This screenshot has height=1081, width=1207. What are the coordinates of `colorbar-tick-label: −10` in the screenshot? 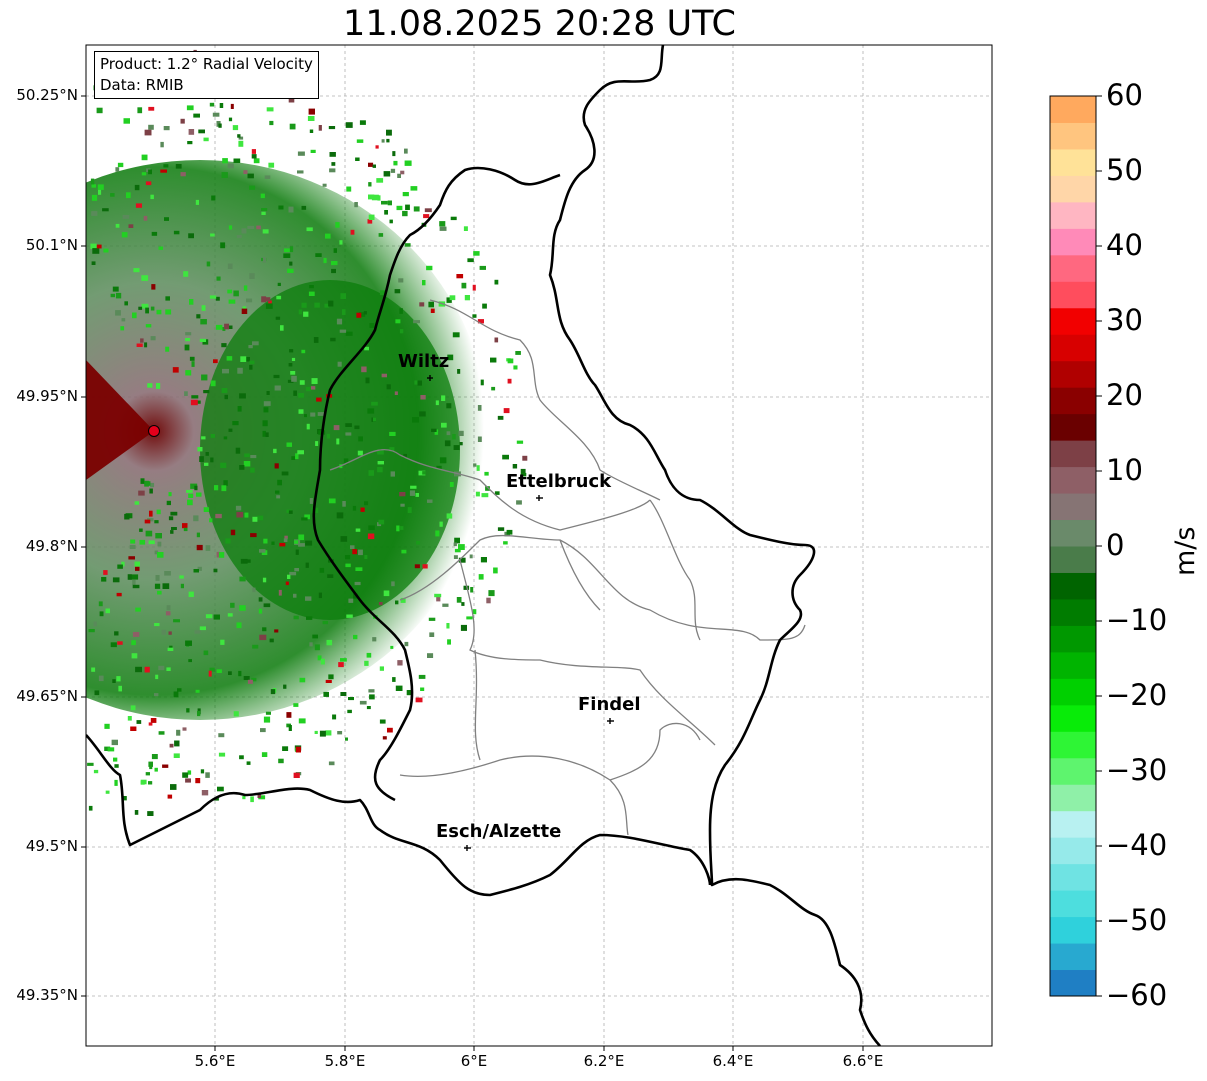 It's located at (1137, 620).